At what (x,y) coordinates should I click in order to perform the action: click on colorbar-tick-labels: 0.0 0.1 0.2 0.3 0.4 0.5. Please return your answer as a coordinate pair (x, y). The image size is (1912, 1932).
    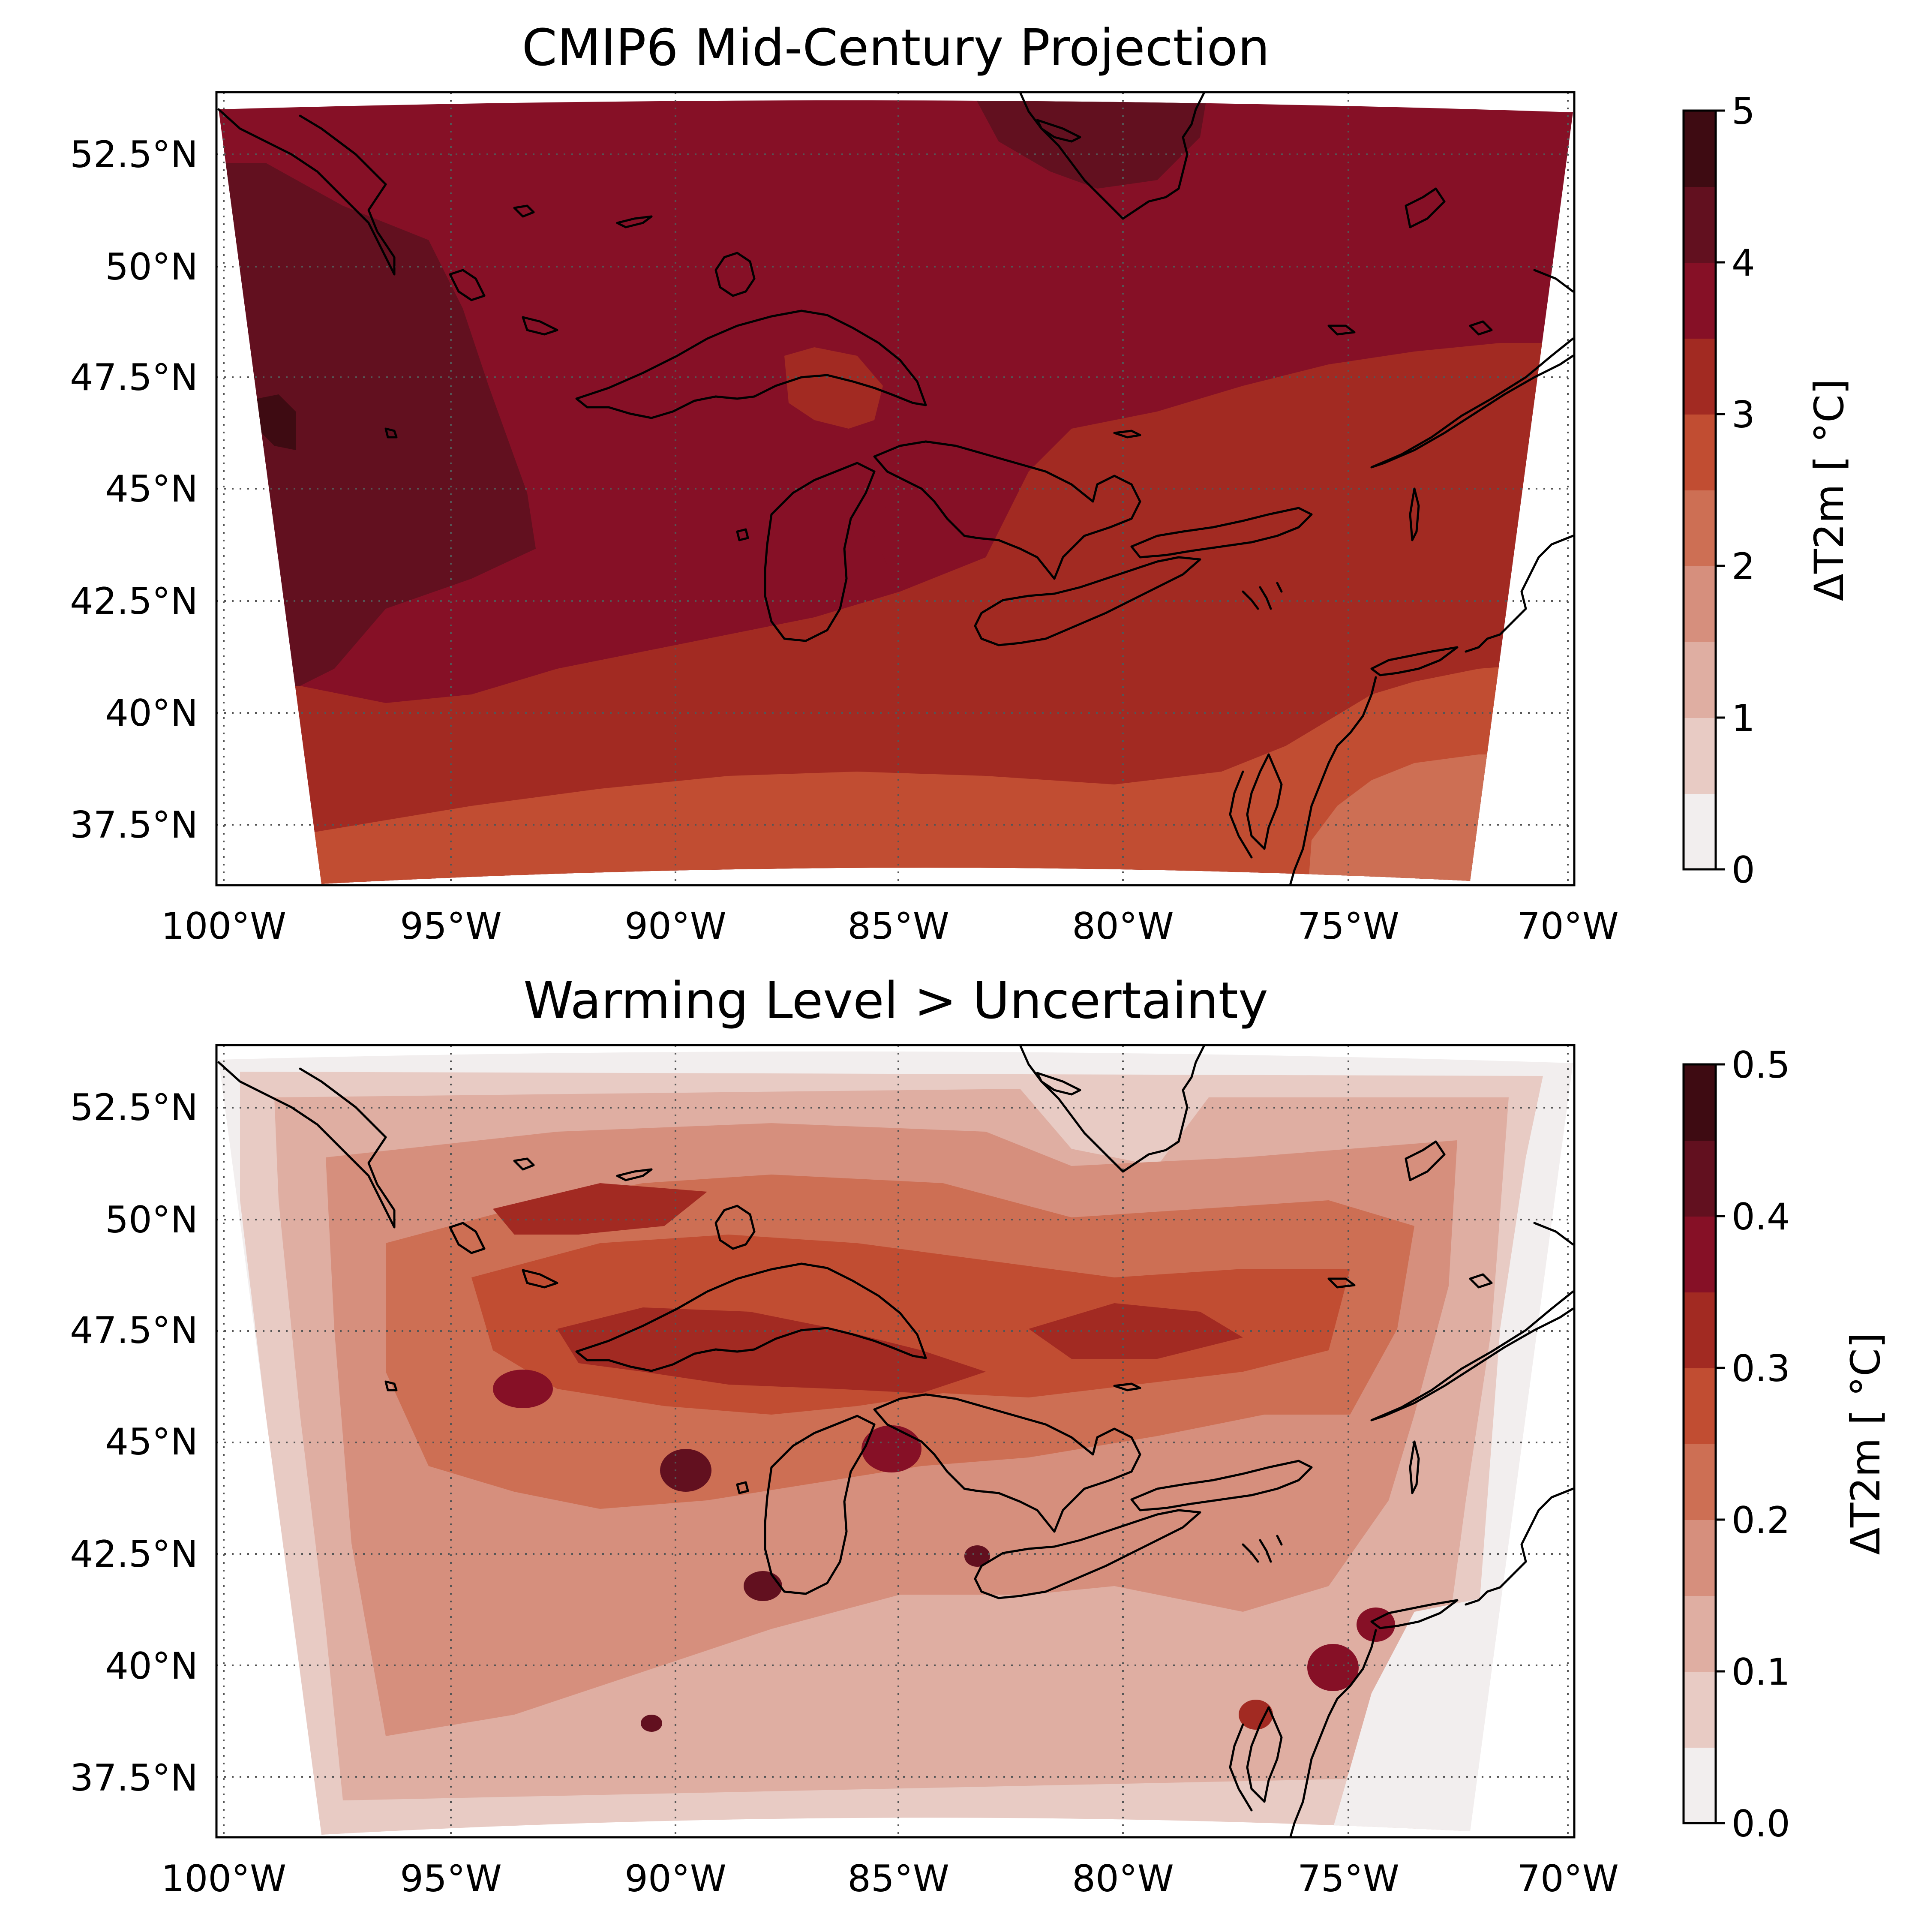
    Looking at the image, I should click on (1753, 1444).